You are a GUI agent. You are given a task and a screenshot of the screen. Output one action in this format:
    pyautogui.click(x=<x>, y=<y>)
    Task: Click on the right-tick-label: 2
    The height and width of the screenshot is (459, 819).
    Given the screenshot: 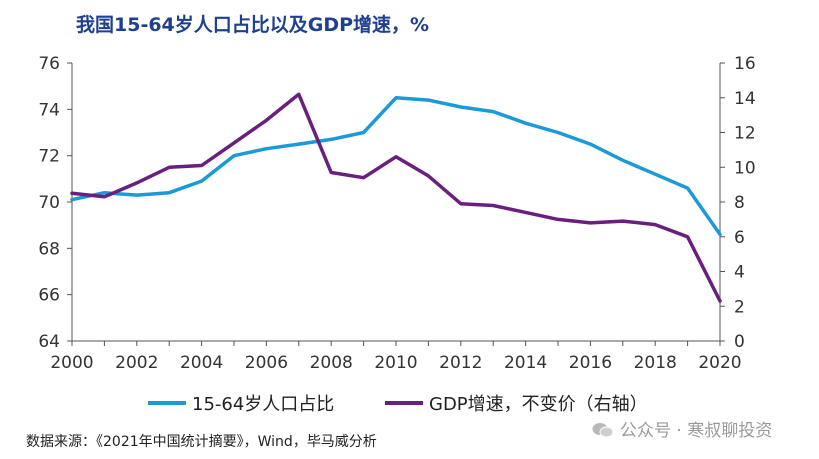 What is the action you would take?
    pyautogui.click(x=739, y=307)
    